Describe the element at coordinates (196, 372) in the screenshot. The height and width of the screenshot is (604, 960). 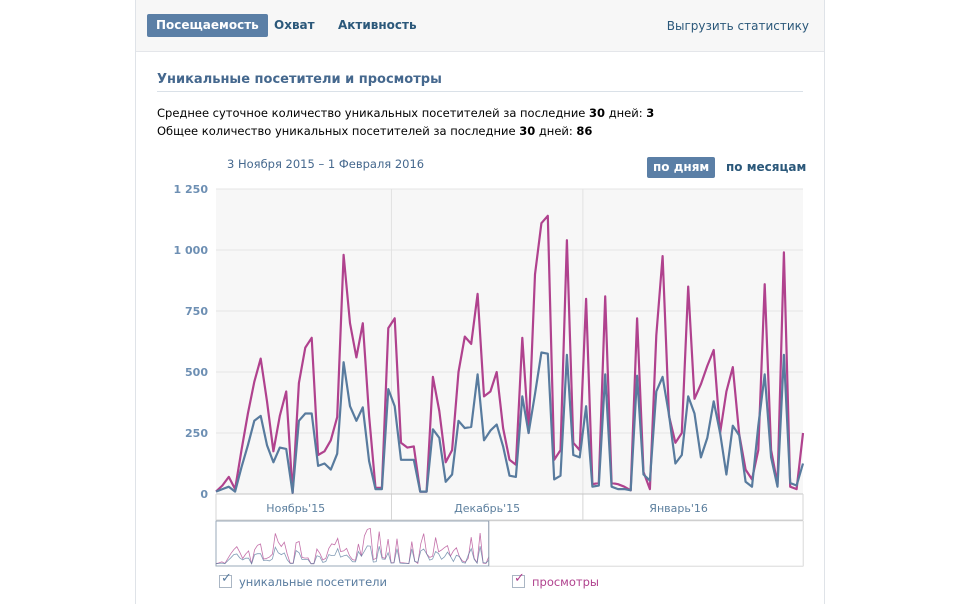
I see `y-tick-label: 500` at that location.